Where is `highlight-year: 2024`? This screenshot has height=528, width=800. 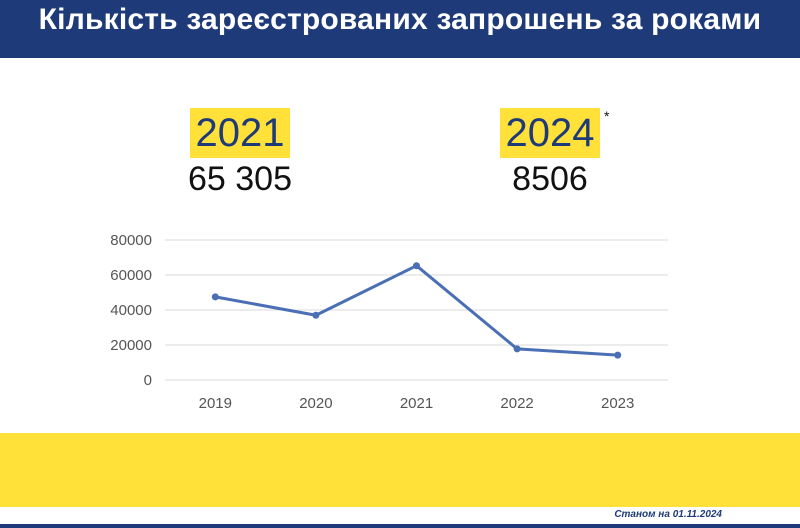 highlight-year: 2024 is located at coordinates (550, 133).